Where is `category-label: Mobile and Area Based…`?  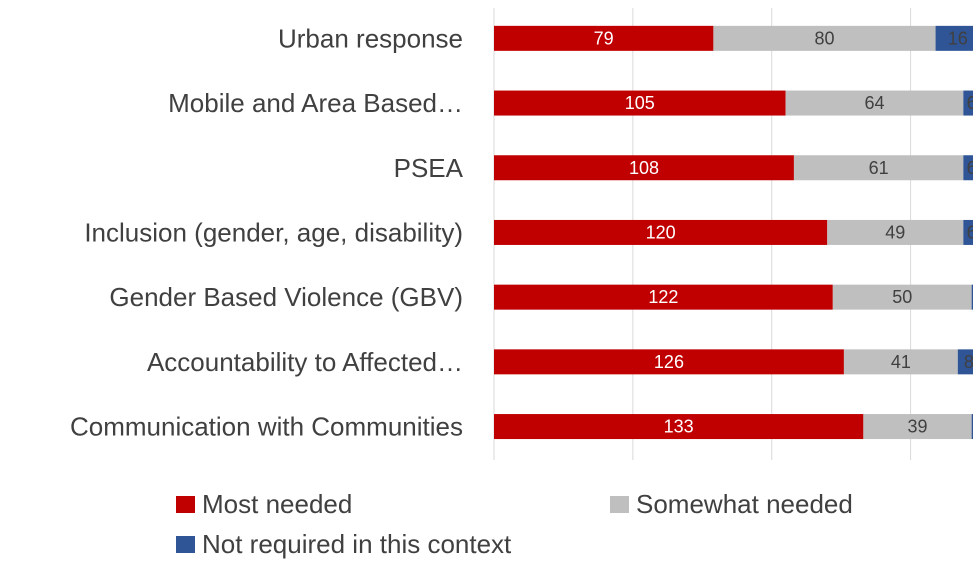 category-label: Mobile and Area Based… is located at coordinates (315, 103).